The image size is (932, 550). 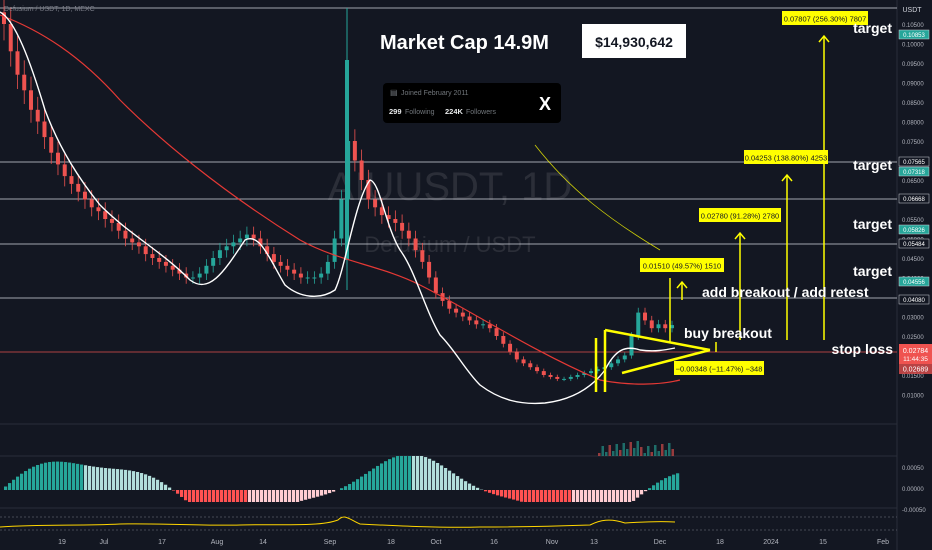 I want to click on time-tick-label: 13, so click(x=594, y=542).